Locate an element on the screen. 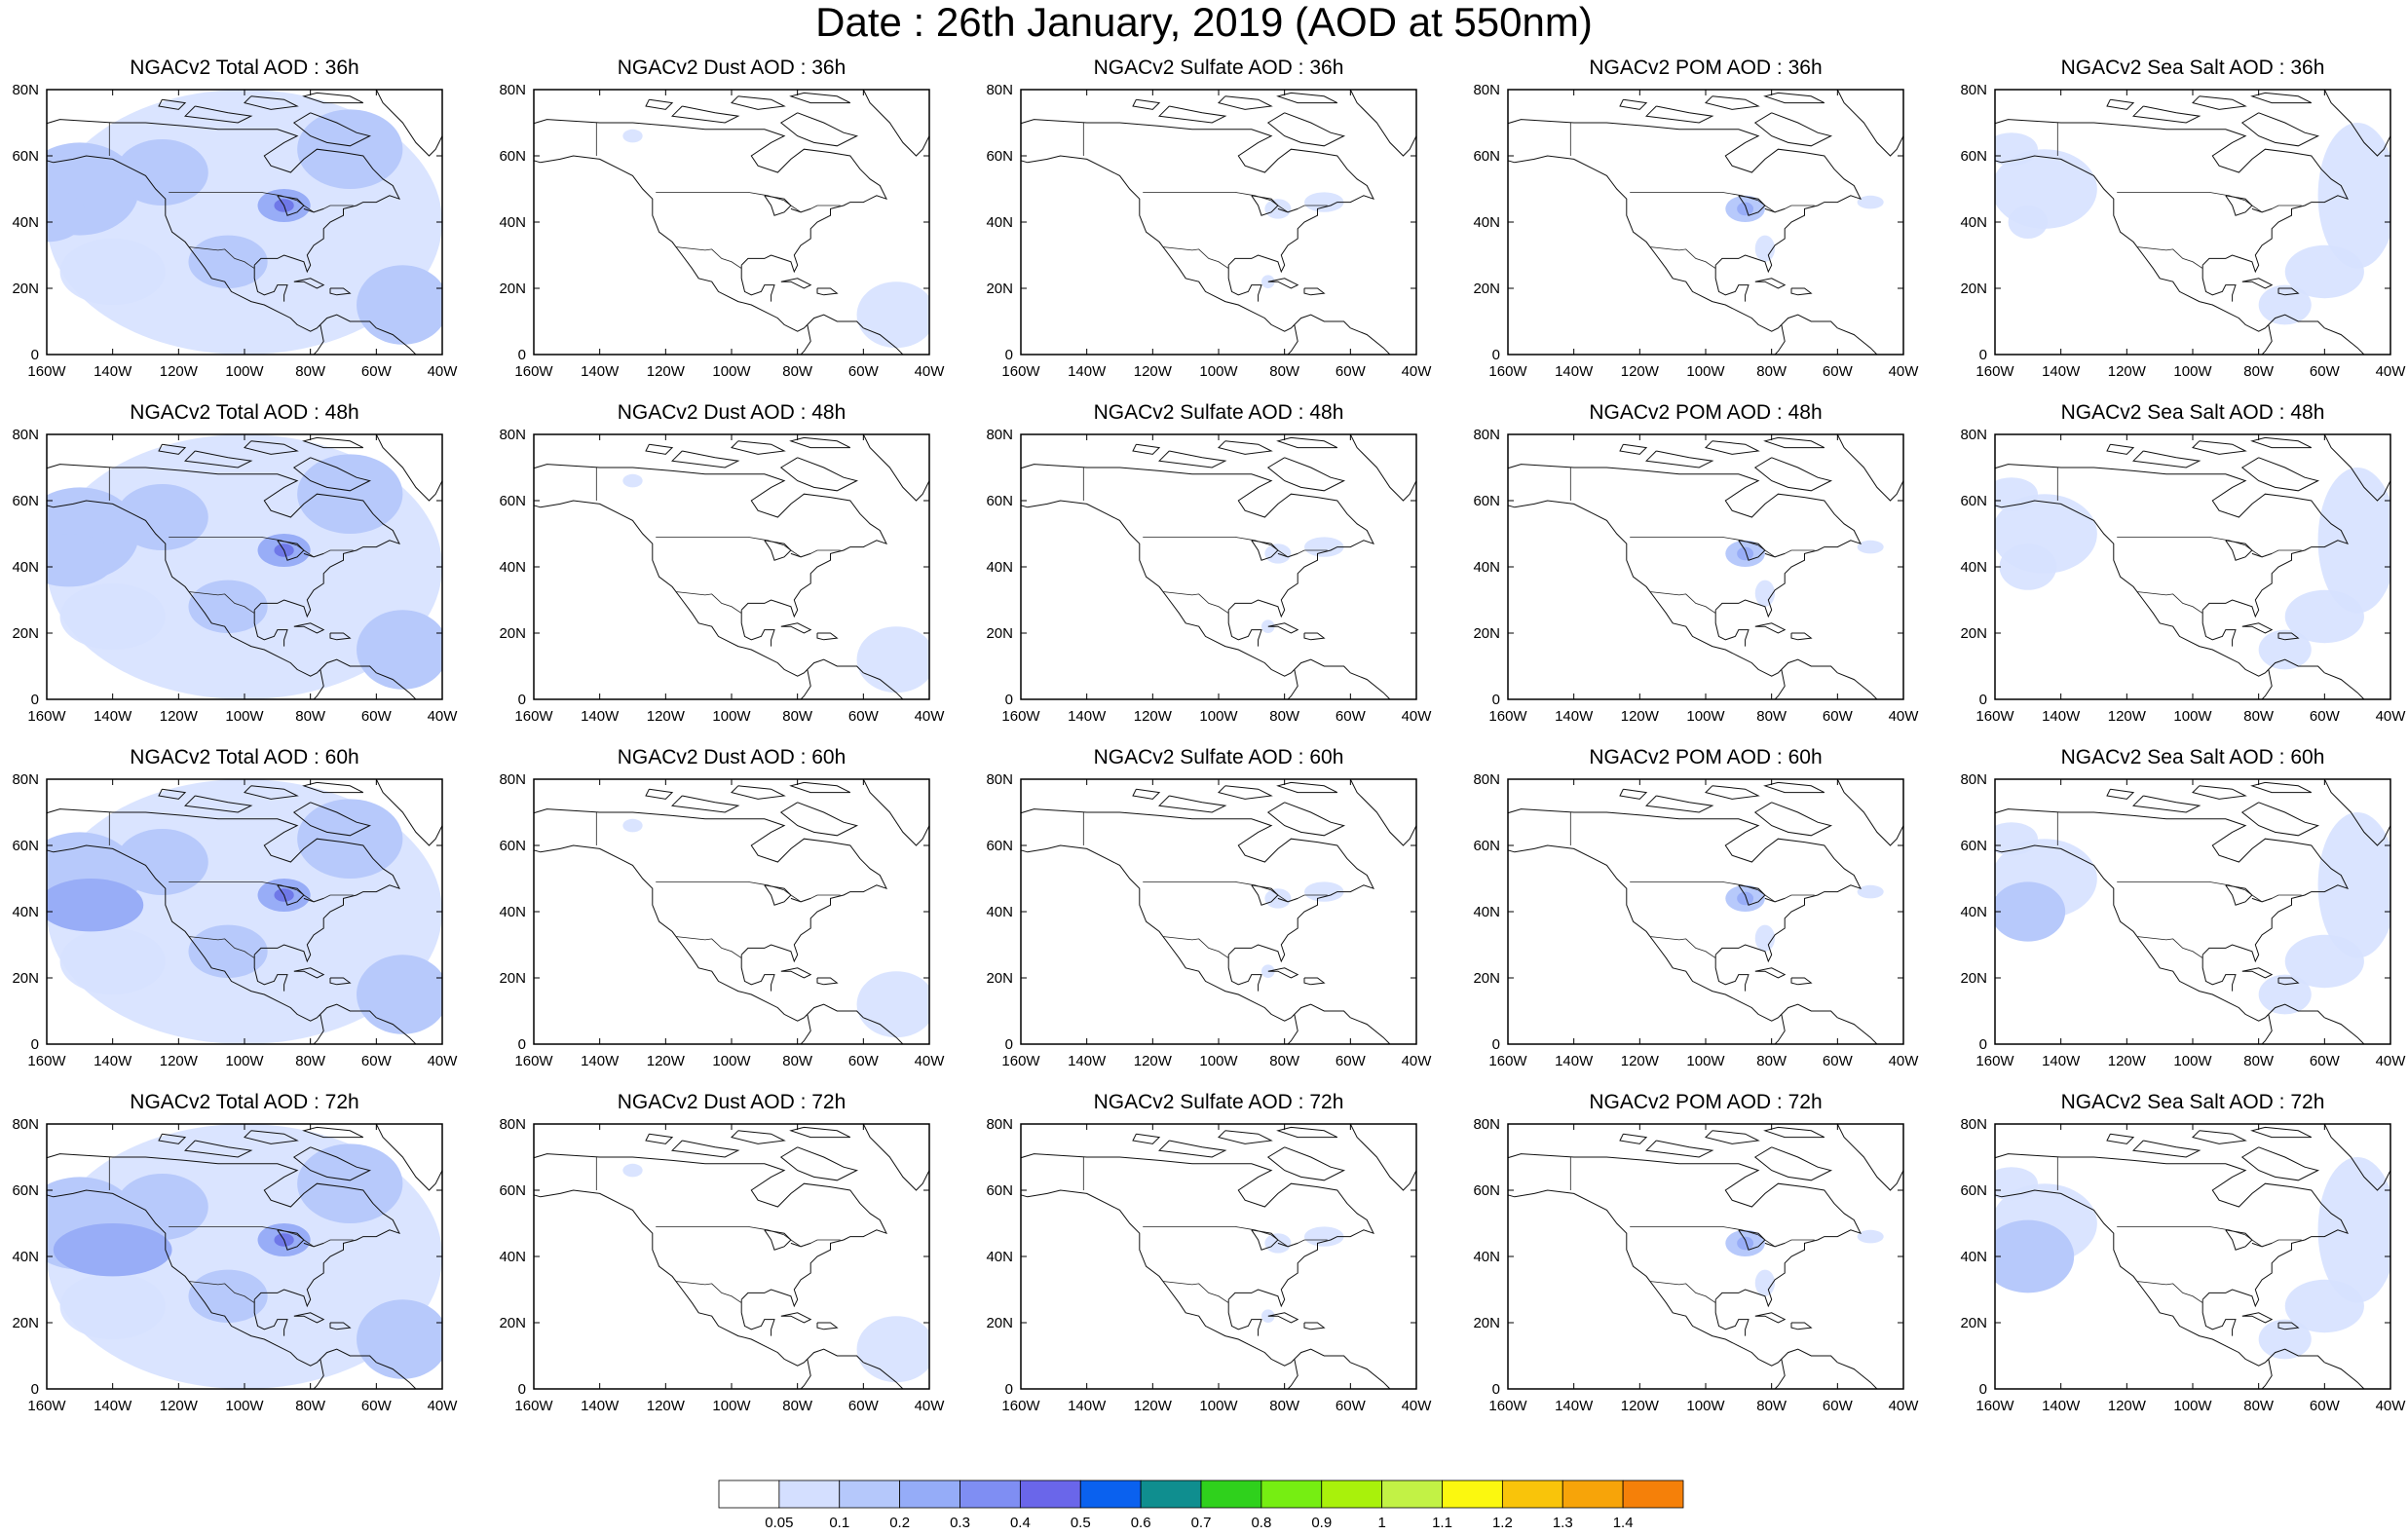  colorbar-label: 0.9 is located at coordinates (1321, 1523).